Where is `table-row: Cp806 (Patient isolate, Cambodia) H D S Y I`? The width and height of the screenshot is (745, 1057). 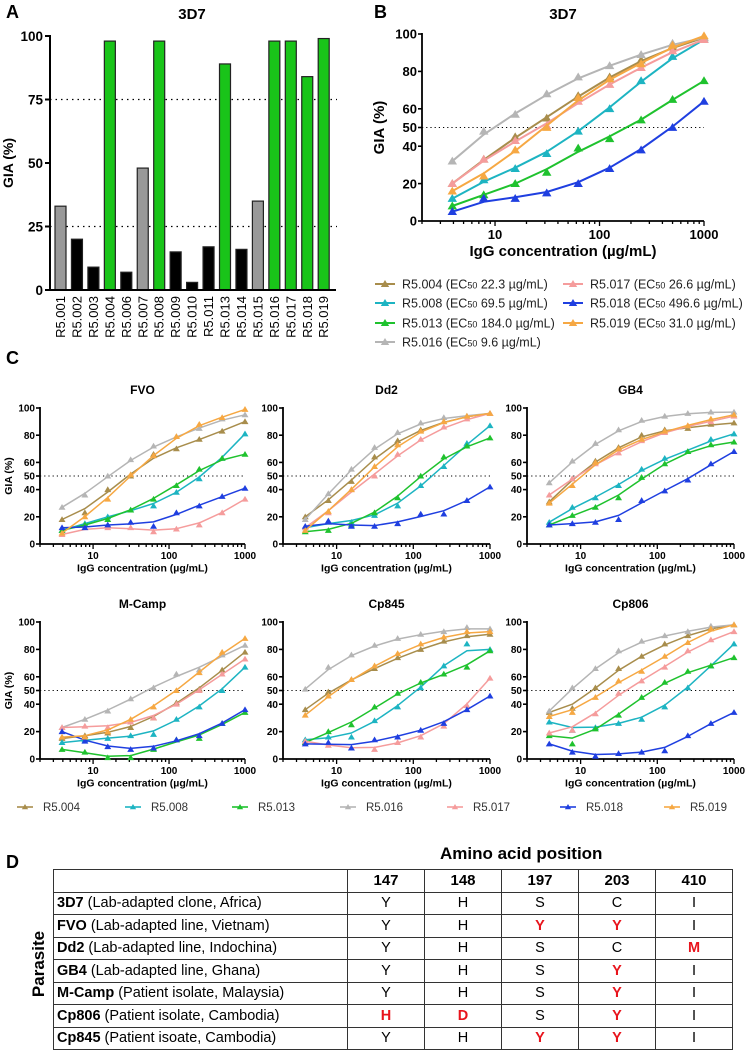
table-row: Cp806 (Patient isolate, Cambodia) H D S Y I is located at coordinates (393, 1016).